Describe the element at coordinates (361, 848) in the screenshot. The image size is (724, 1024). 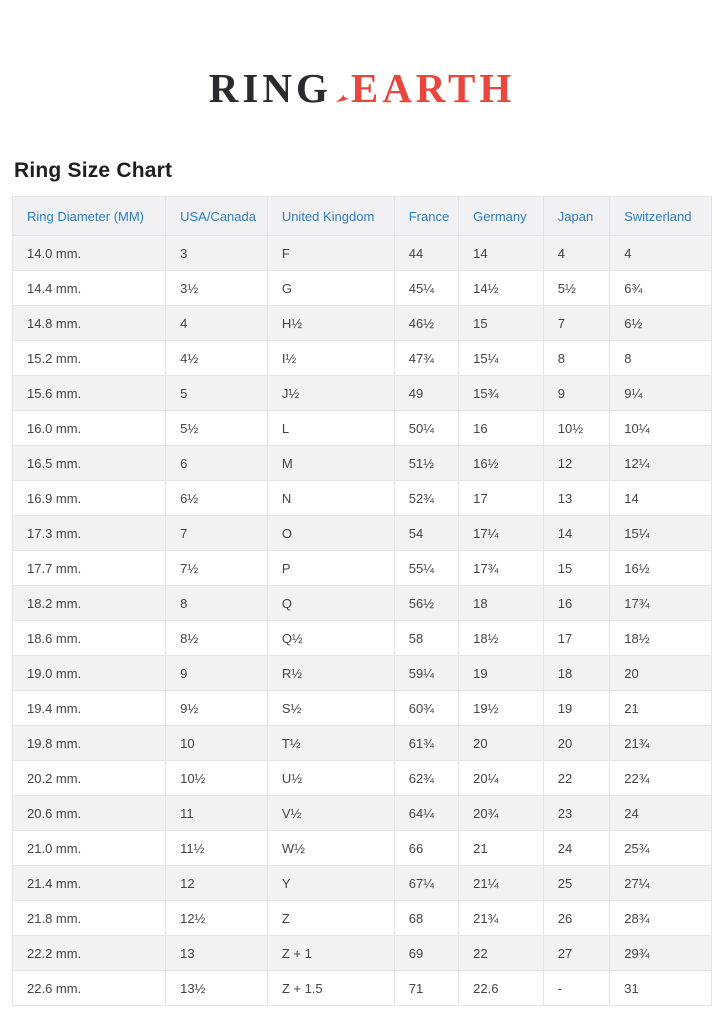
I see `table-row: 21.0 mm. 11½ W½ 66 21 24 25¾` at that location.